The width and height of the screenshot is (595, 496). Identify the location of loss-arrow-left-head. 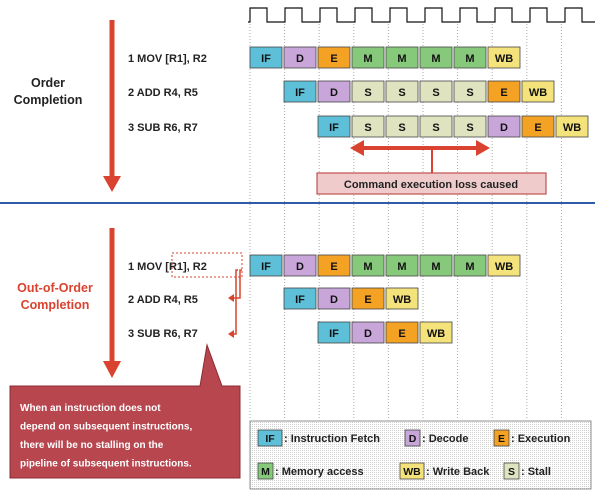
(357, 148).